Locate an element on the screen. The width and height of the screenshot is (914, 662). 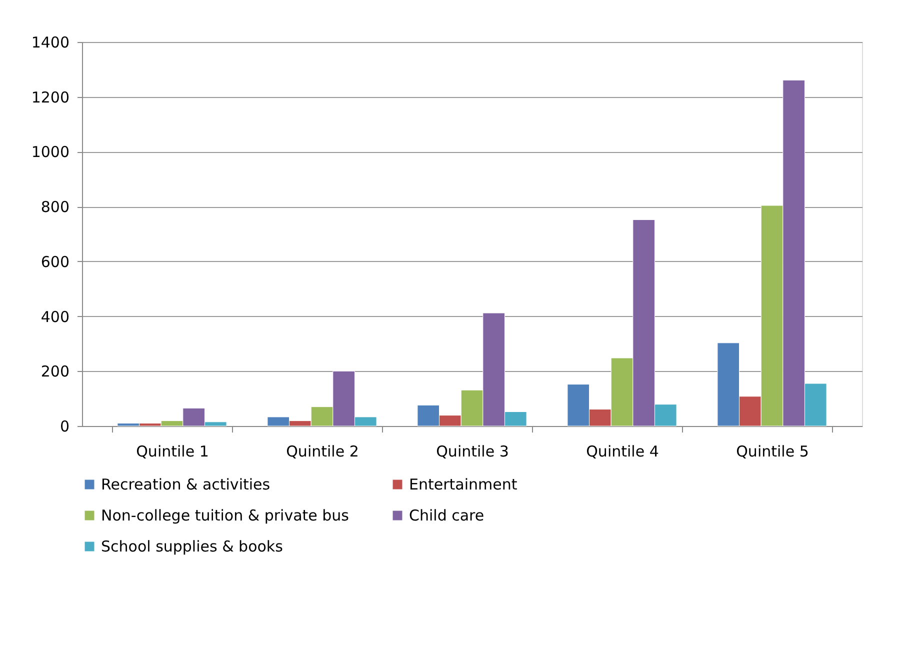
legend-label: Recreation & activities is located at coordinates (185, 485).